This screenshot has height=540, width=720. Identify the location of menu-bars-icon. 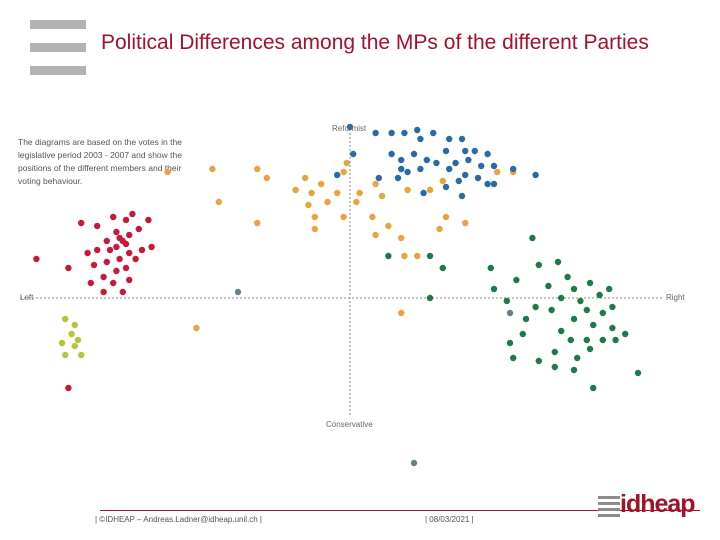
(58, 48).